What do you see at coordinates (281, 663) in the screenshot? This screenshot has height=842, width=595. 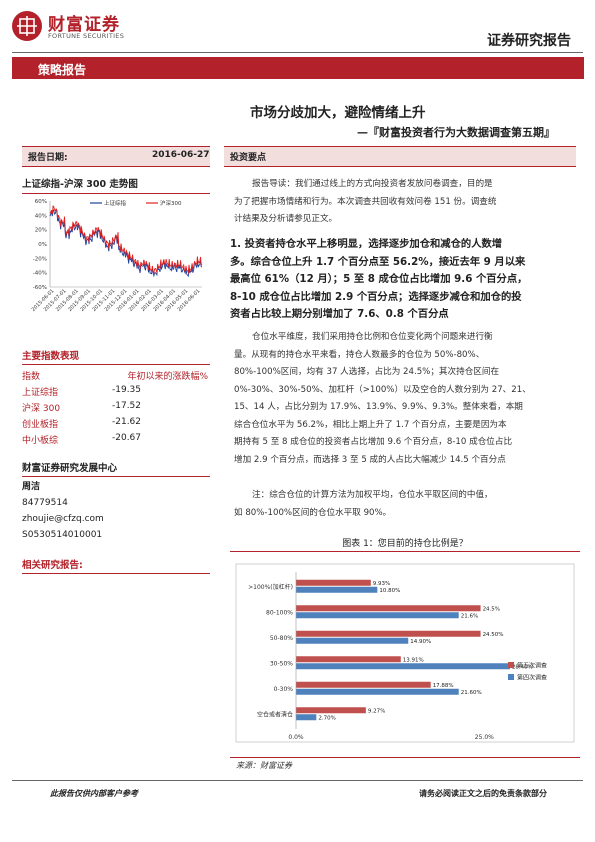 I see `category-label: 30-50%` at bounding box center [281, 663].